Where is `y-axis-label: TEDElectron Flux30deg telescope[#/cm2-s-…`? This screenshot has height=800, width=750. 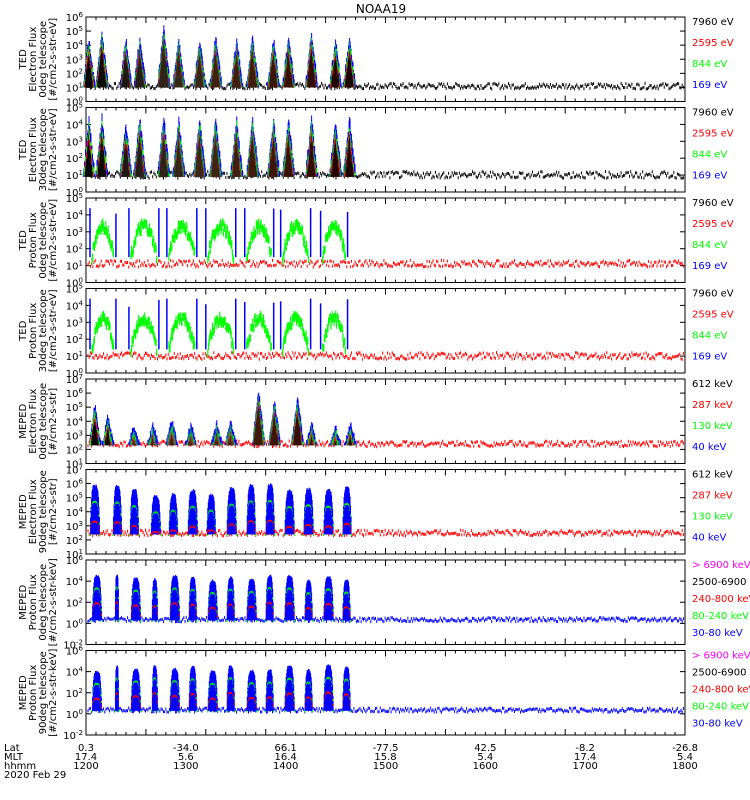
y-axis-label: TEDElectron Flux30deg telescope[#/cm2-s-… is located at coordinates (38, 149).